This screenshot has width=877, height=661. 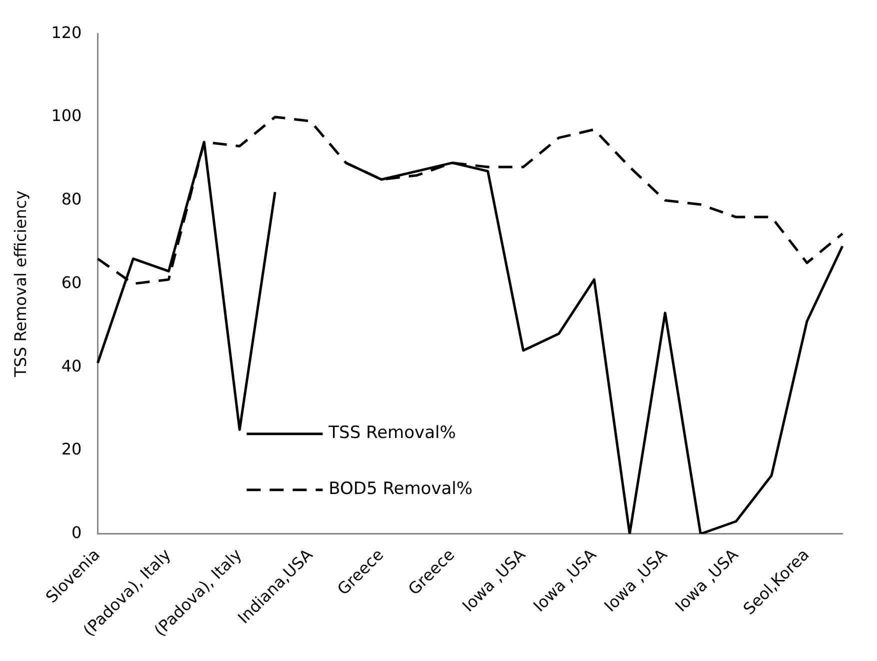 What do you see at coordinates (71, 366) in the screenshot?
I see `y-tick-label: 40` at bounding box center [71, 366].